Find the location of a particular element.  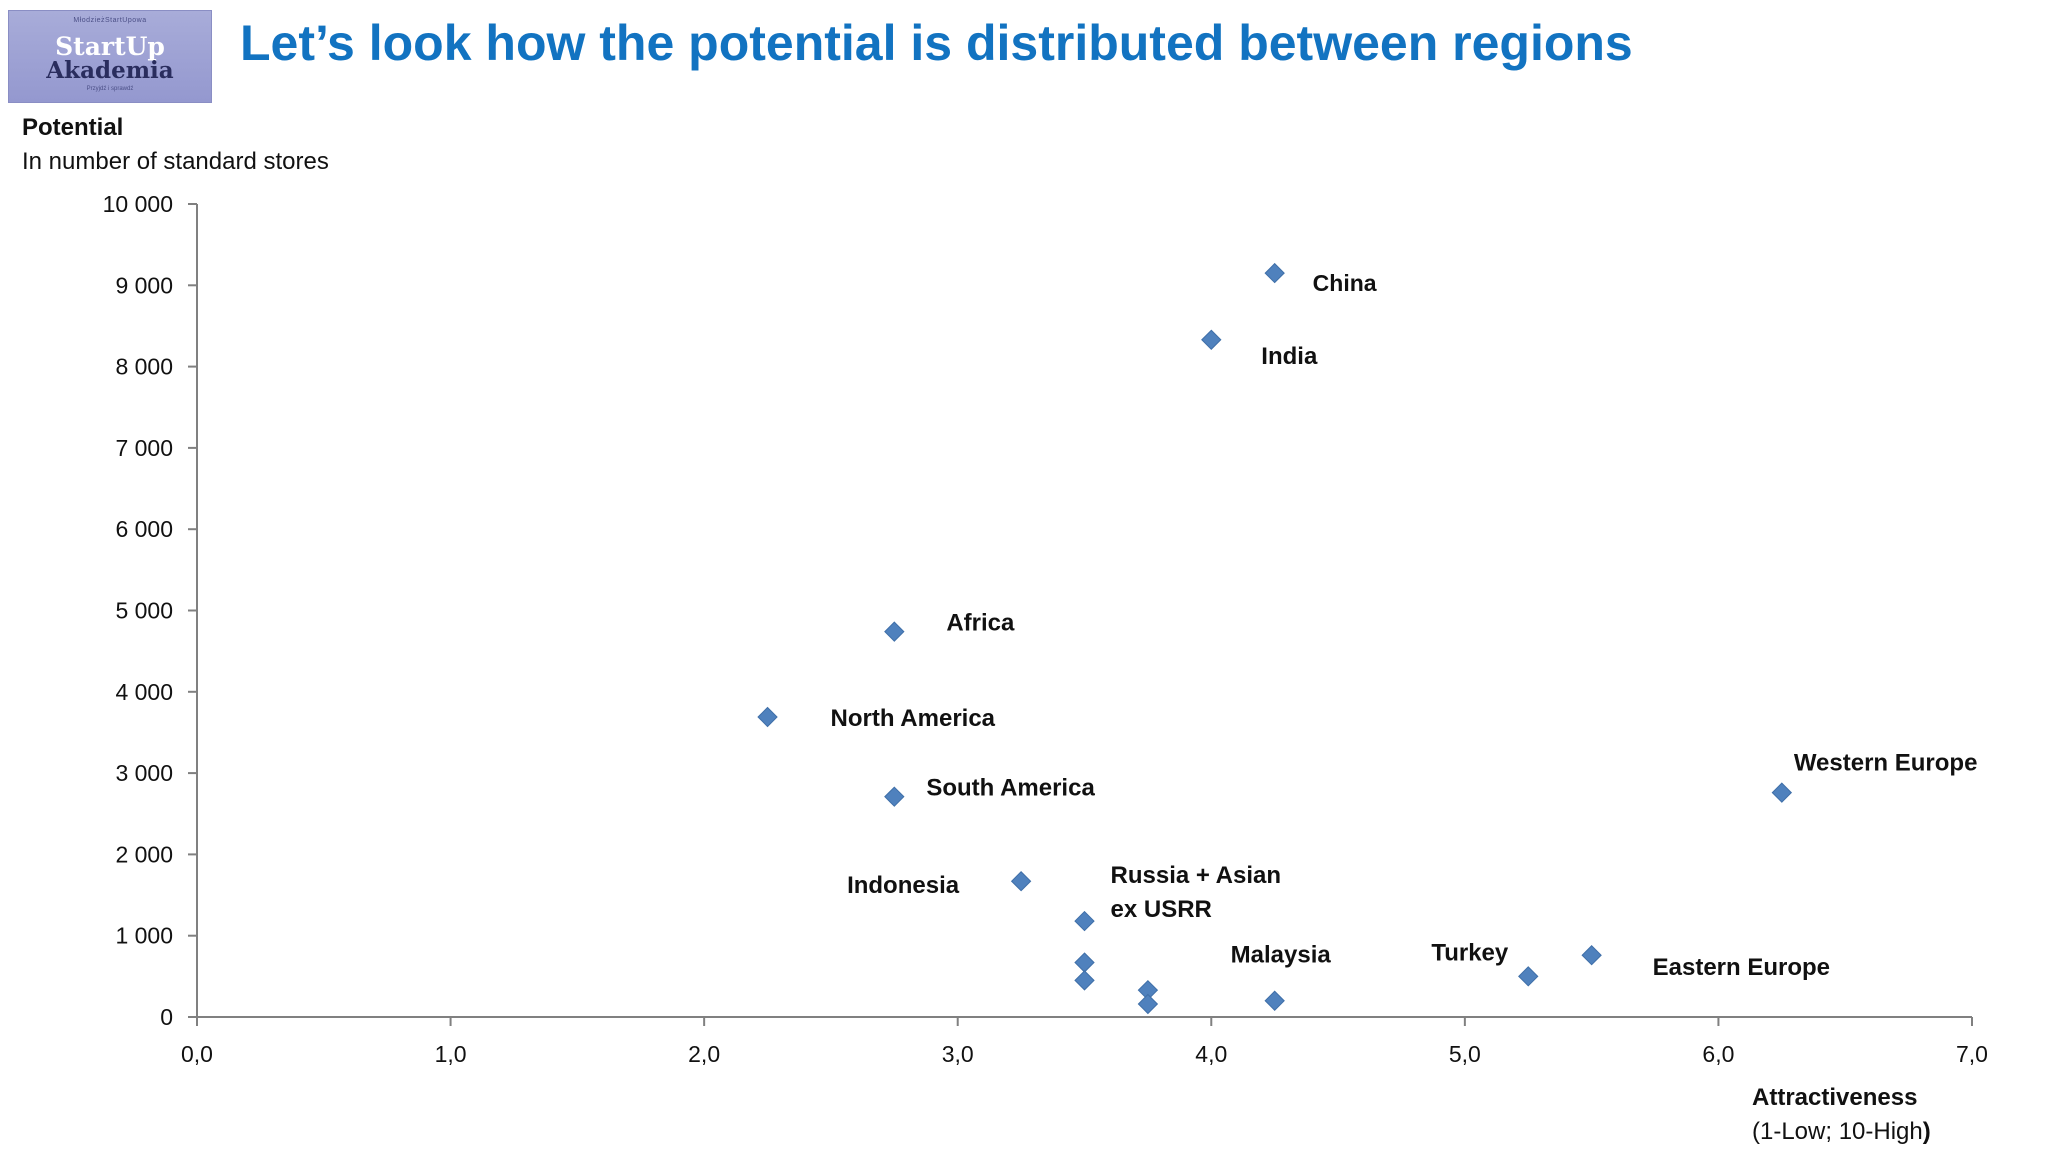

y-tick-label: 10 000 is located at coordinates (138, 204).